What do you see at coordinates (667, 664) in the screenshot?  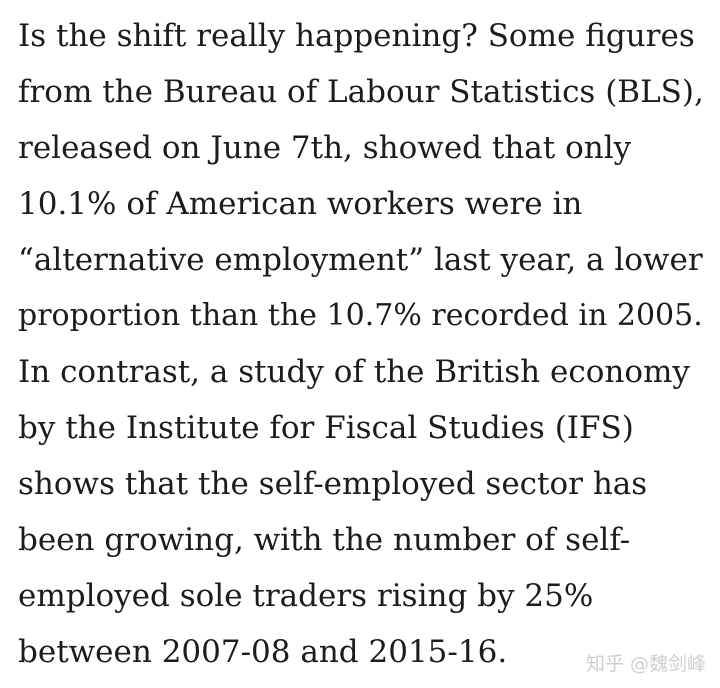 I see `watermark-author: @魏剑峰` at bounding box center [667, 664].